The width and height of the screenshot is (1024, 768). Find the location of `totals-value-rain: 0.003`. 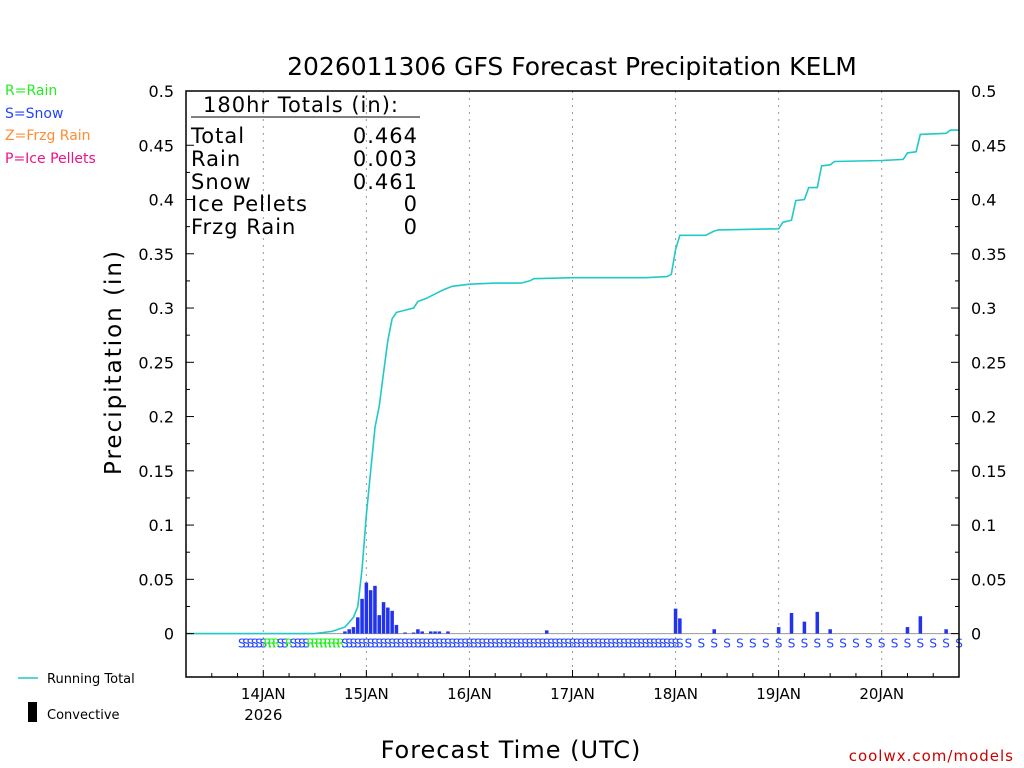

totals-value-rain: 0.003 is located at coordinates (385, 159).